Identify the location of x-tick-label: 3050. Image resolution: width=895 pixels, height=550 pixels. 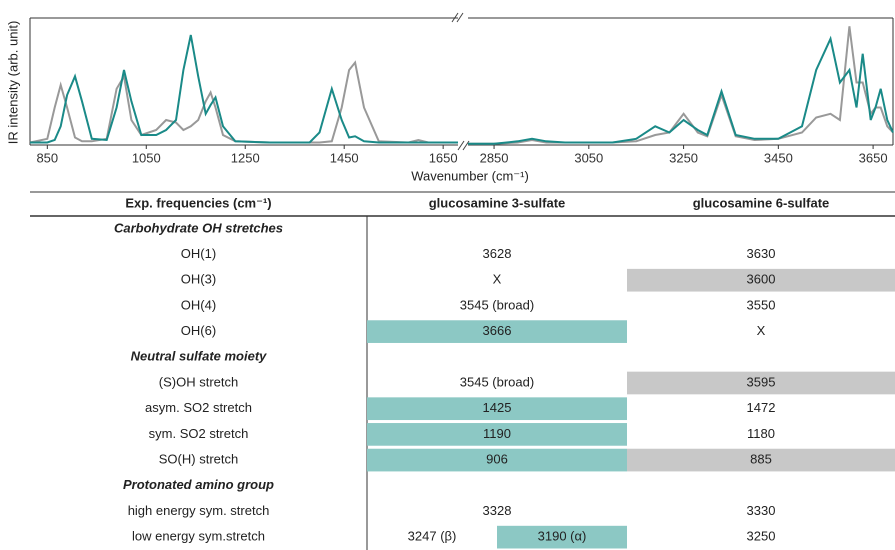
(588, 157).